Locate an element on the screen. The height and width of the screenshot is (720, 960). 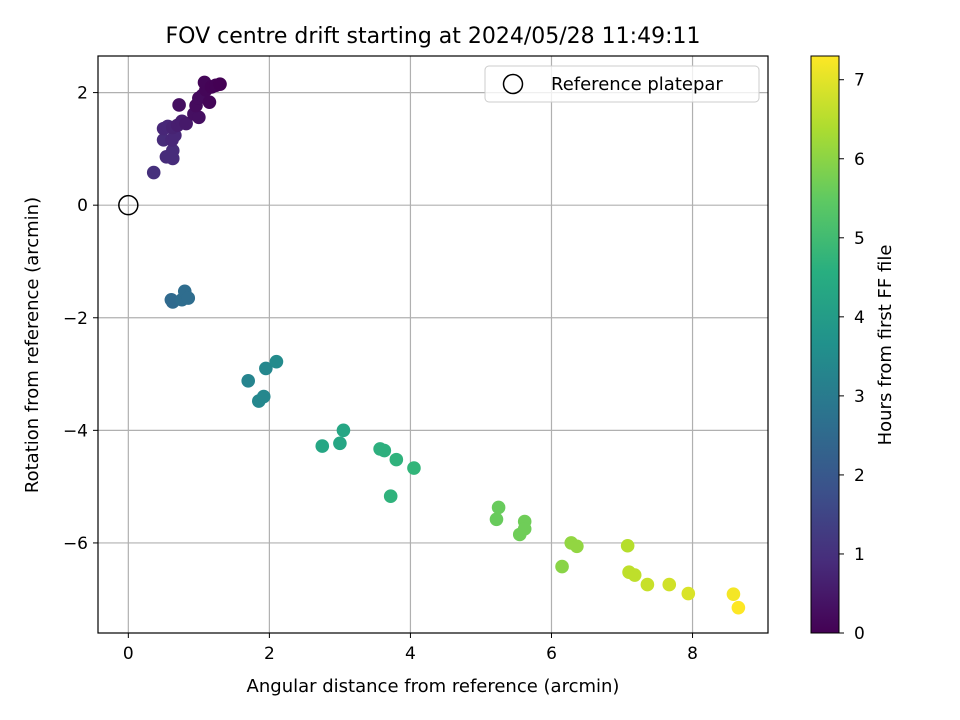
colorbar-tick-label: 5 is located at coordinates (859, 239).